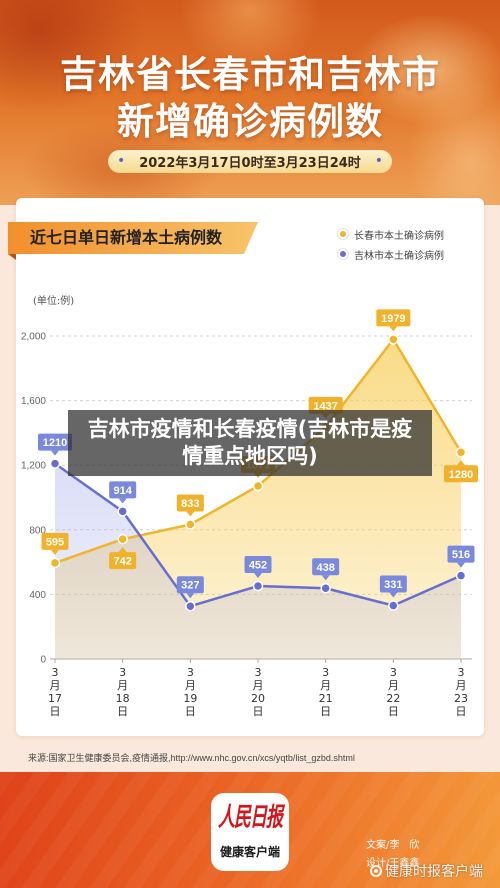 Image resolution: width=500 pixels, height=888 pixels. I want to click on data-label-changchun: 1437, so click(325, 407).